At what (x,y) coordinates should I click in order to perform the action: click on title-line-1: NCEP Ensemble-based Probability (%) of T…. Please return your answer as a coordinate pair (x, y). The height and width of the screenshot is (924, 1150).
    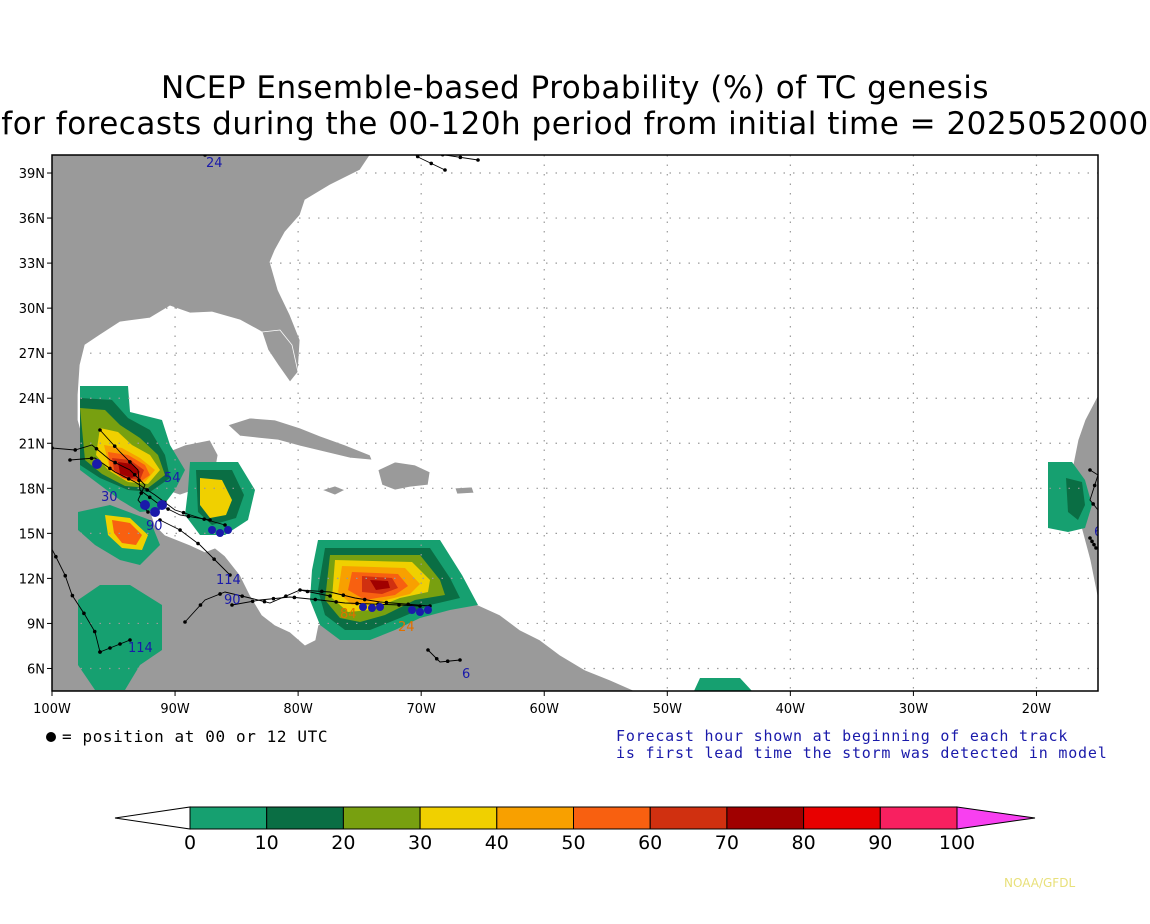
    Looking at the image, I should click on (575, 88).